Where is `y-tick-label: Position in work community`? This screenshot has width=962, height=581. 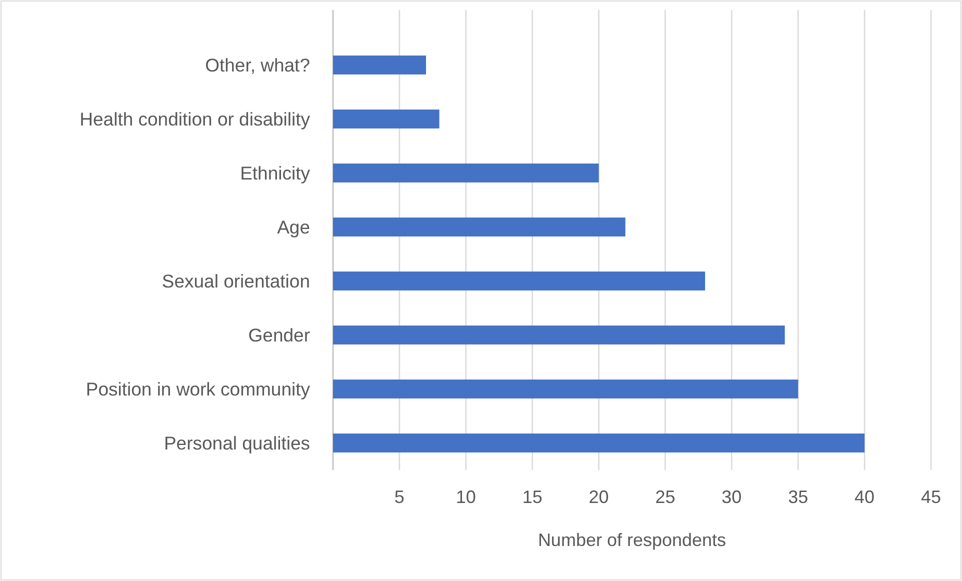 y-tick-label: Position in work community is located at coordinates (198, 389).